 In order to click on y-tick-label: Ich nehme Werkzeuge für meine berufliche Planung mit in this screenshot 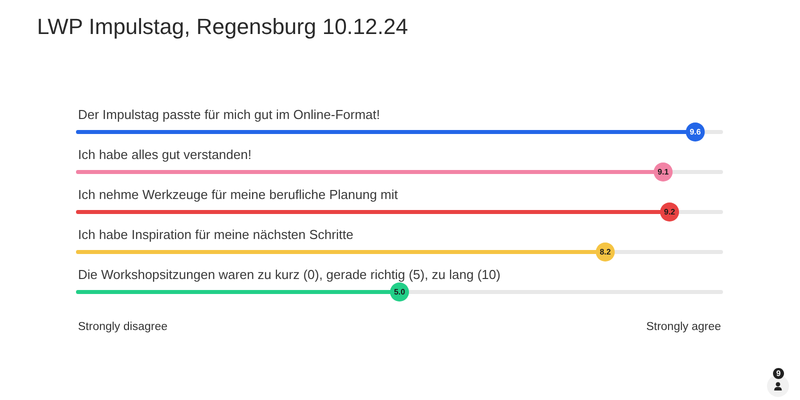, I will do `click(238, 194)`.